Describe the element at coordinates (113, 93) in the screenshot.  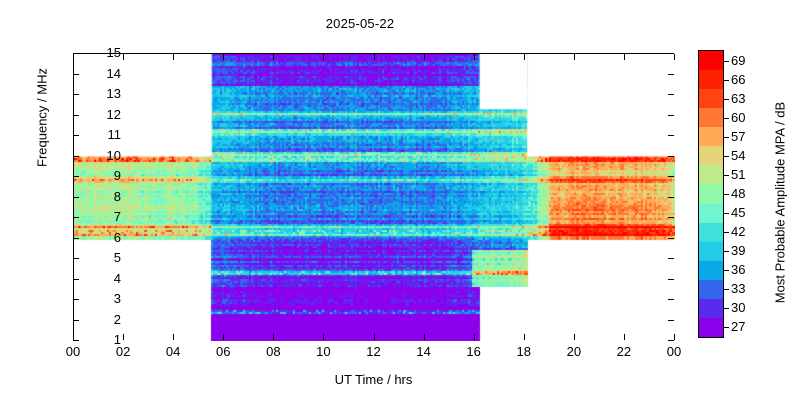
I see `y-tick-label: 13` at that location.